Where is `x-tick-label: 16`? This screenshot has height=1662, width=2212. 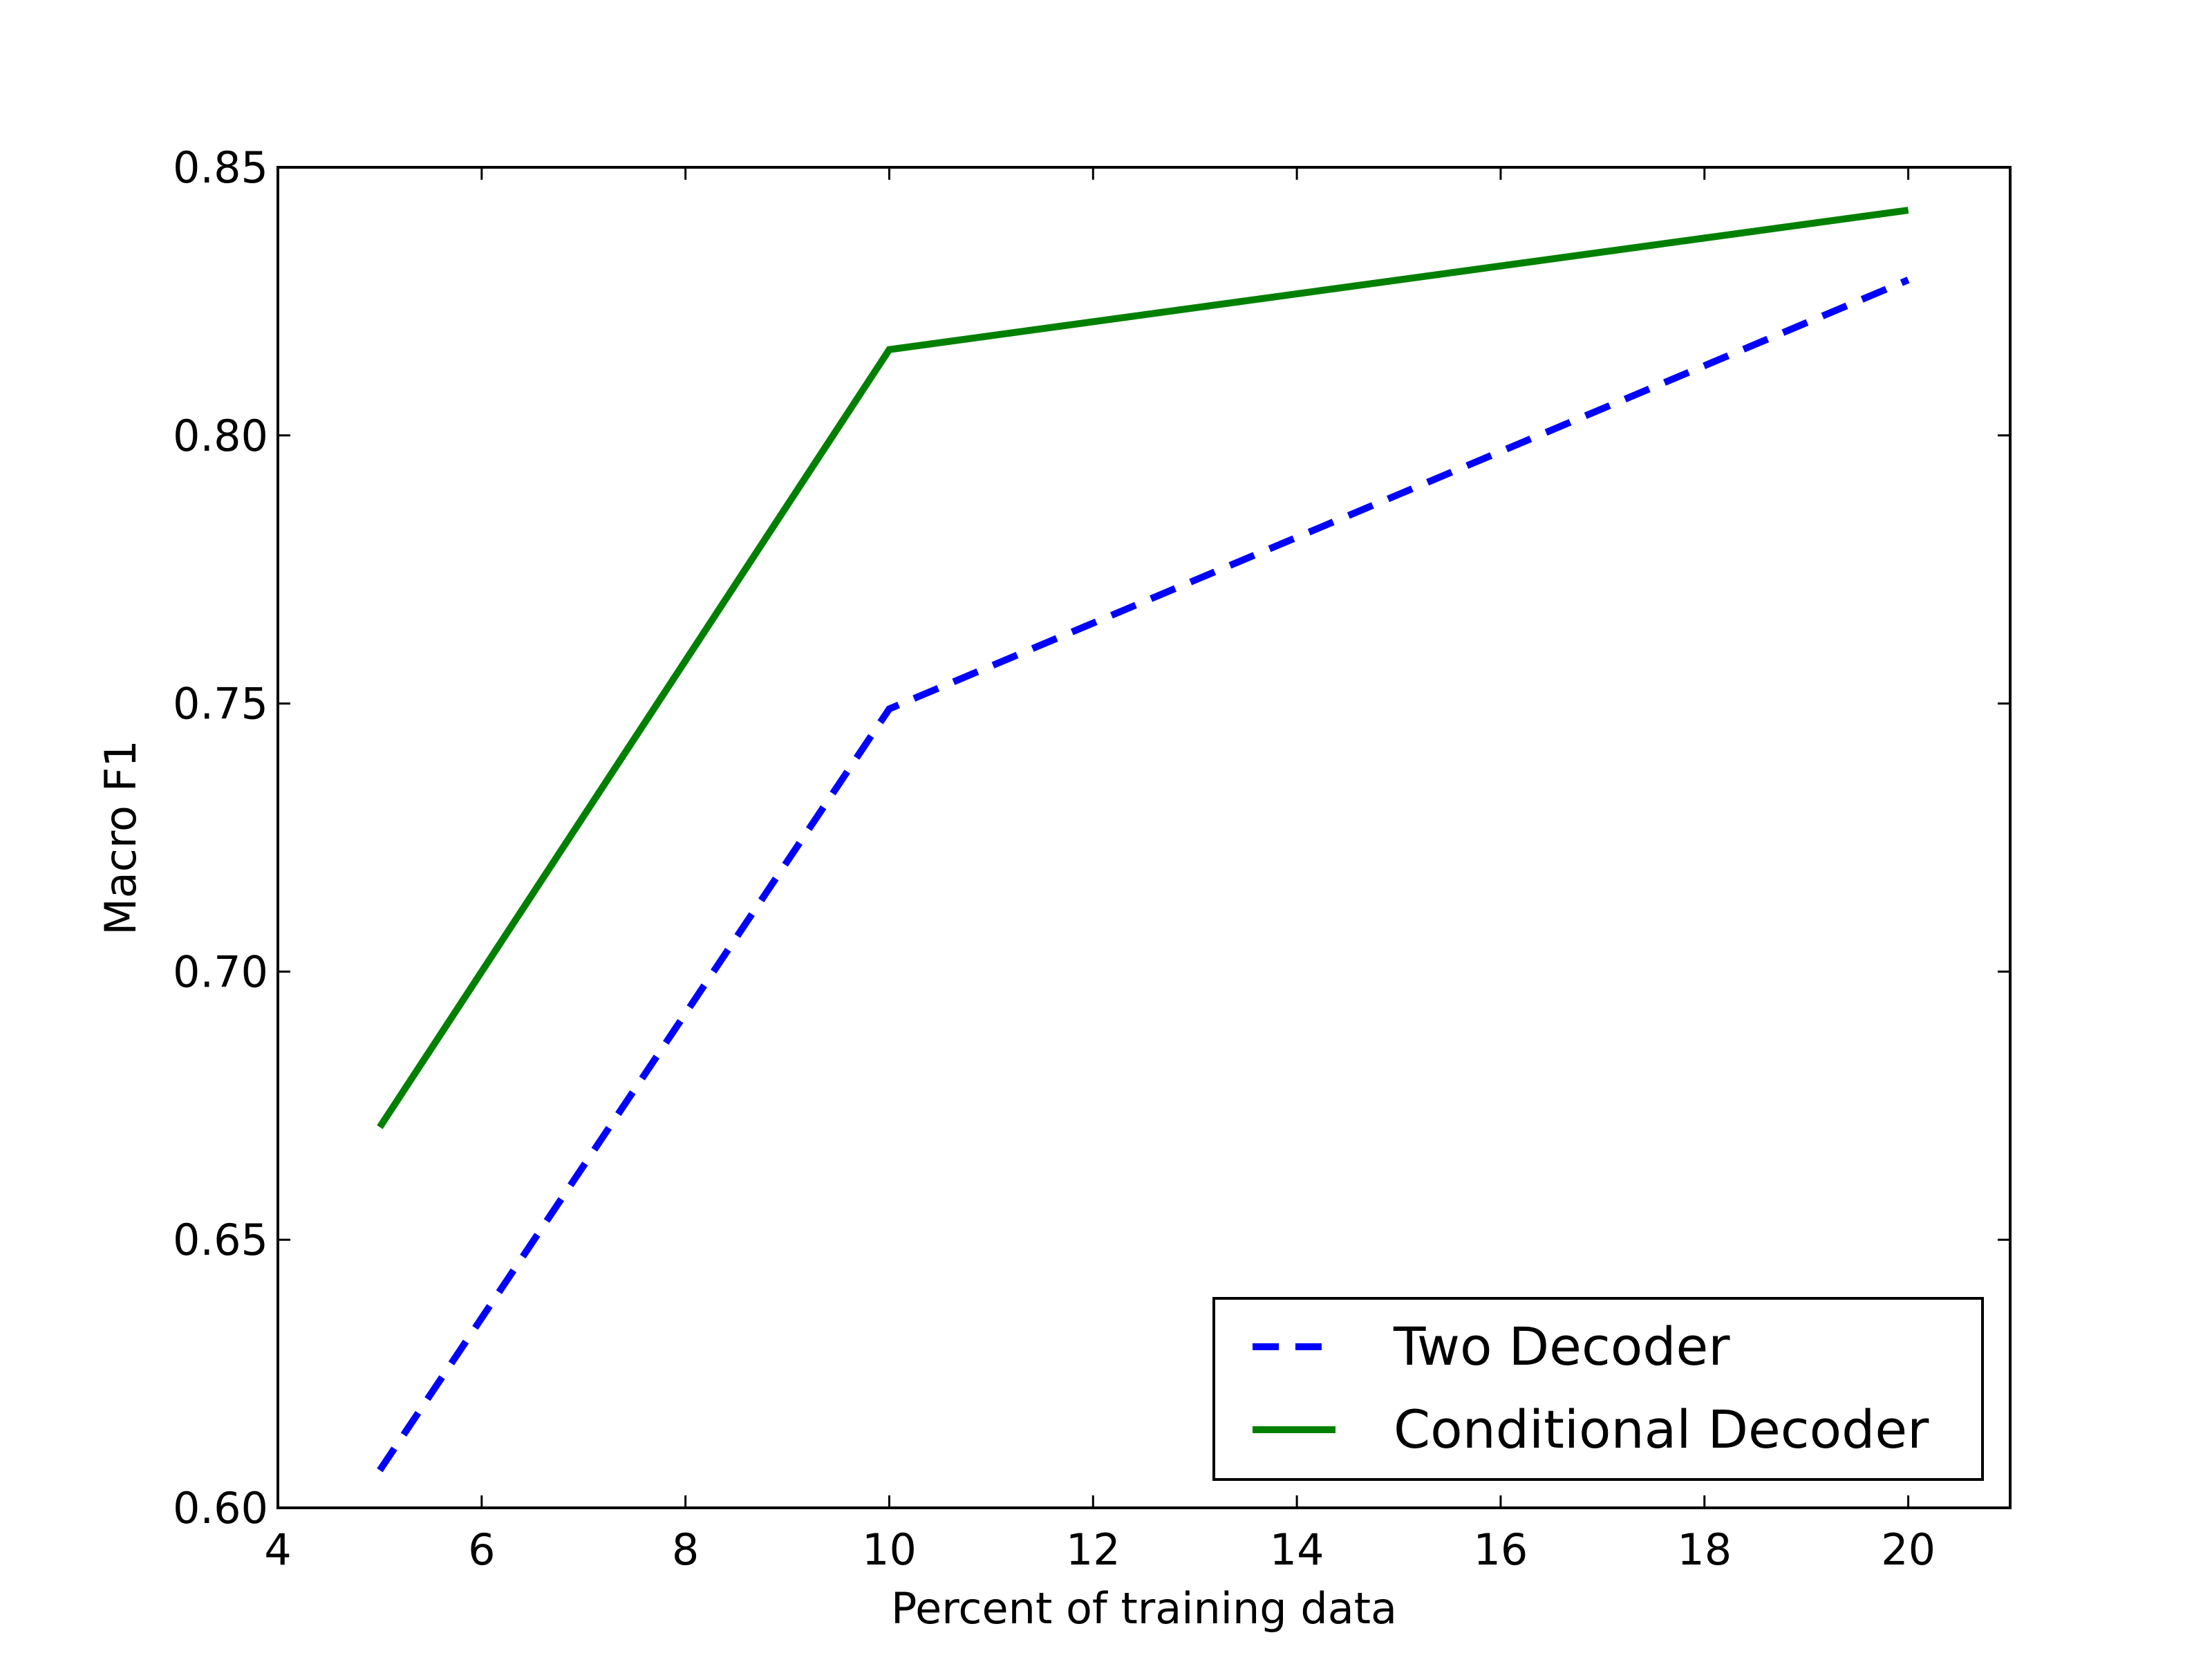 x-tick-label: 16 is located at coordinates (1501, 1550).